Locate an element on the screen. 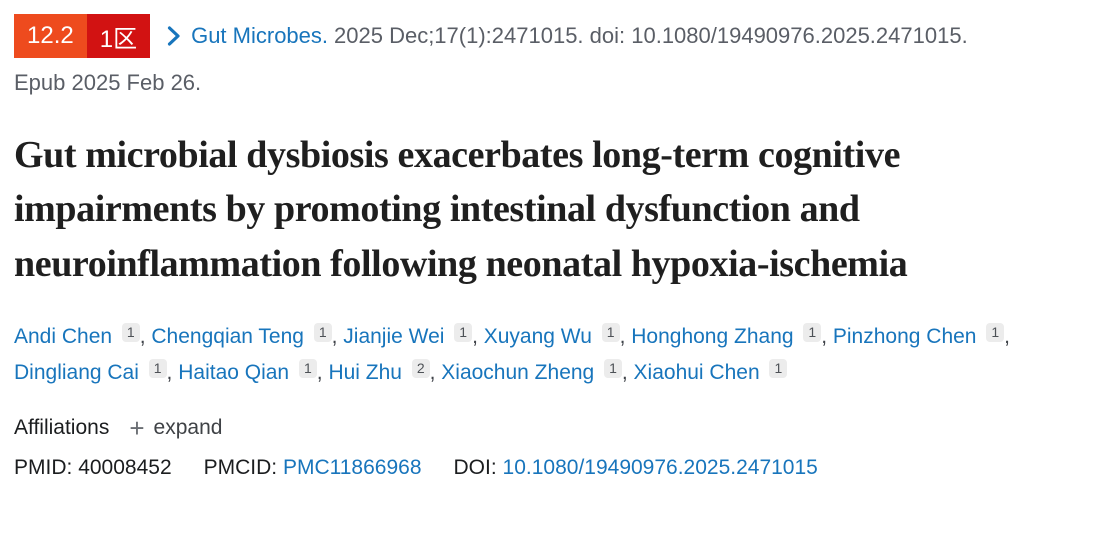 The height and width of the screenshot is (546, 1093). pmid-label: PMID: is located at coordinates (43, 468).